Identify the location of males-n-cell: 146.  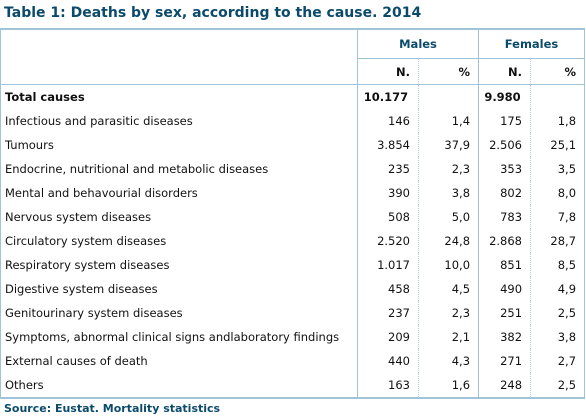
(388, 121).